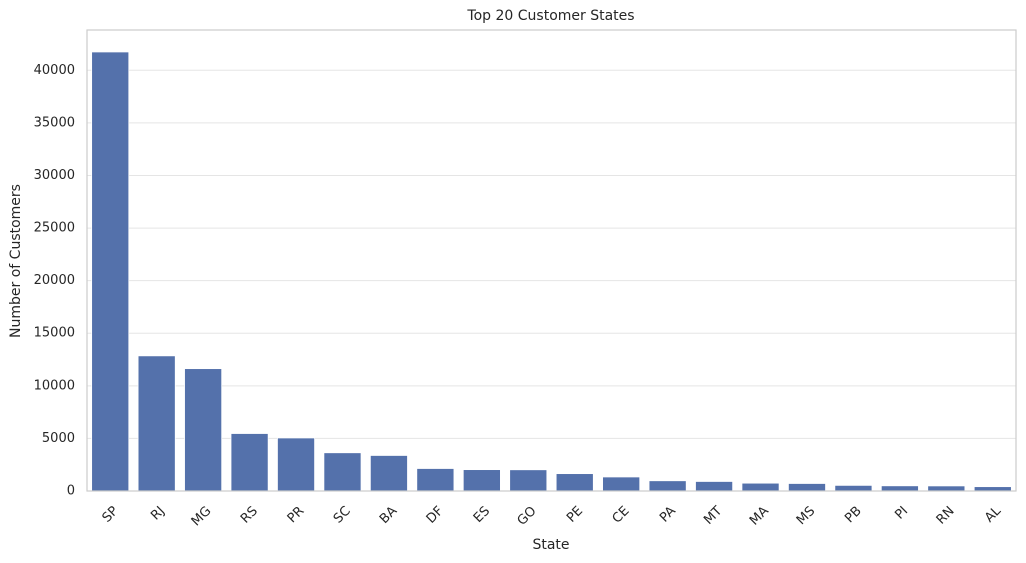  Describe the element at coordinates (806, 516) in the screenshot. I see `x-tick-label: MS` at that location.